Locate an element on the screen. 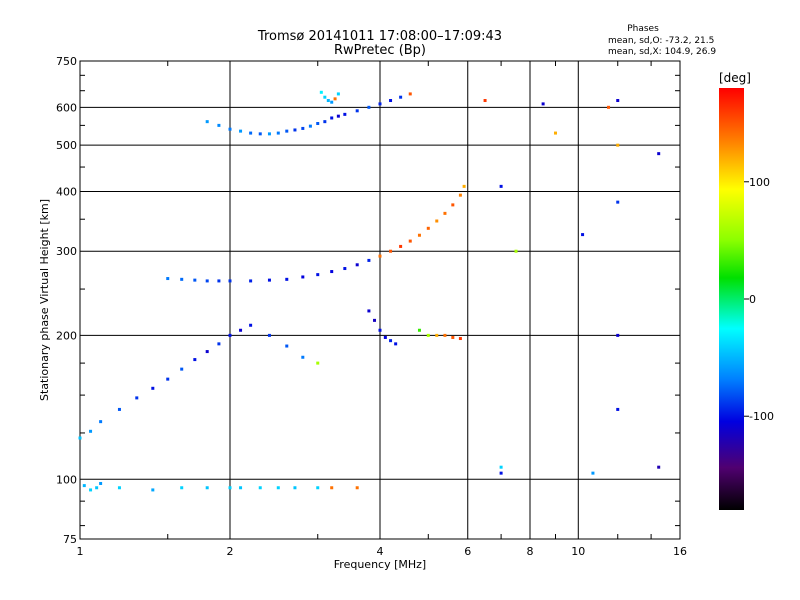 The image size is (800, 600). y-axis-label: Stationary phase Virtual Height [km] is located at coordinates (44, 300).